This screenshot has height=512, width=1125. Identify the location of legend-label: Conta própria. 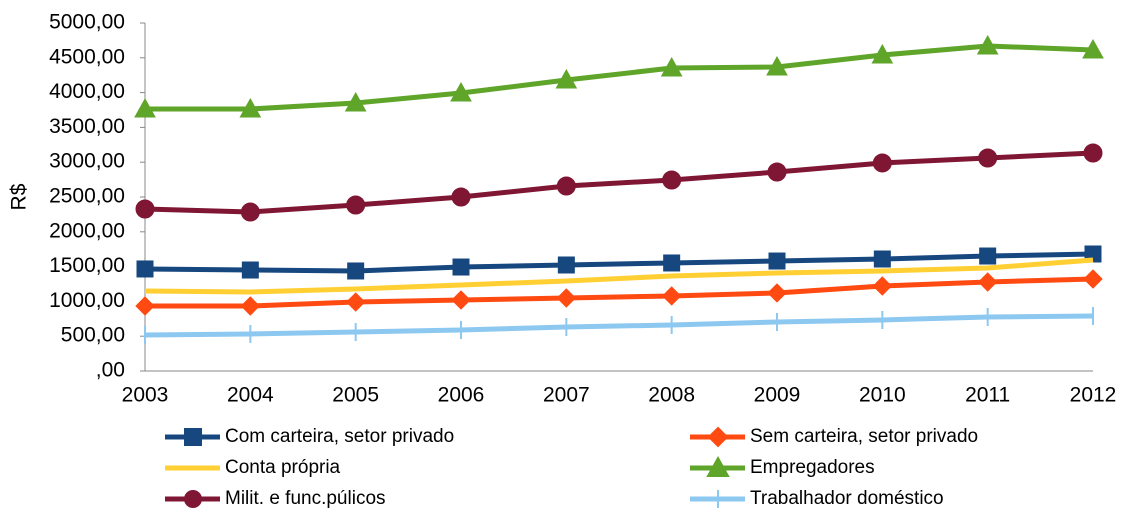
(283, 467).